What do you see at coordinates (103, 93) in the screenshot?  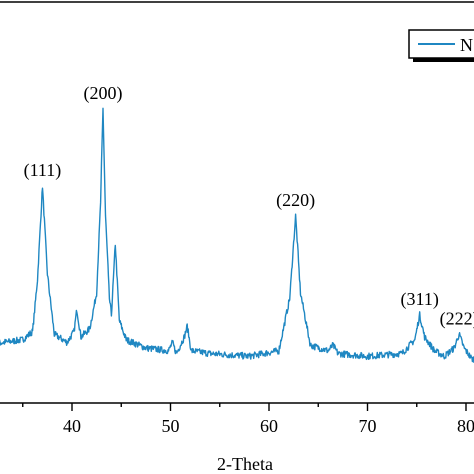 I see `peak-label: (200)` at bounding box center [103, 93].